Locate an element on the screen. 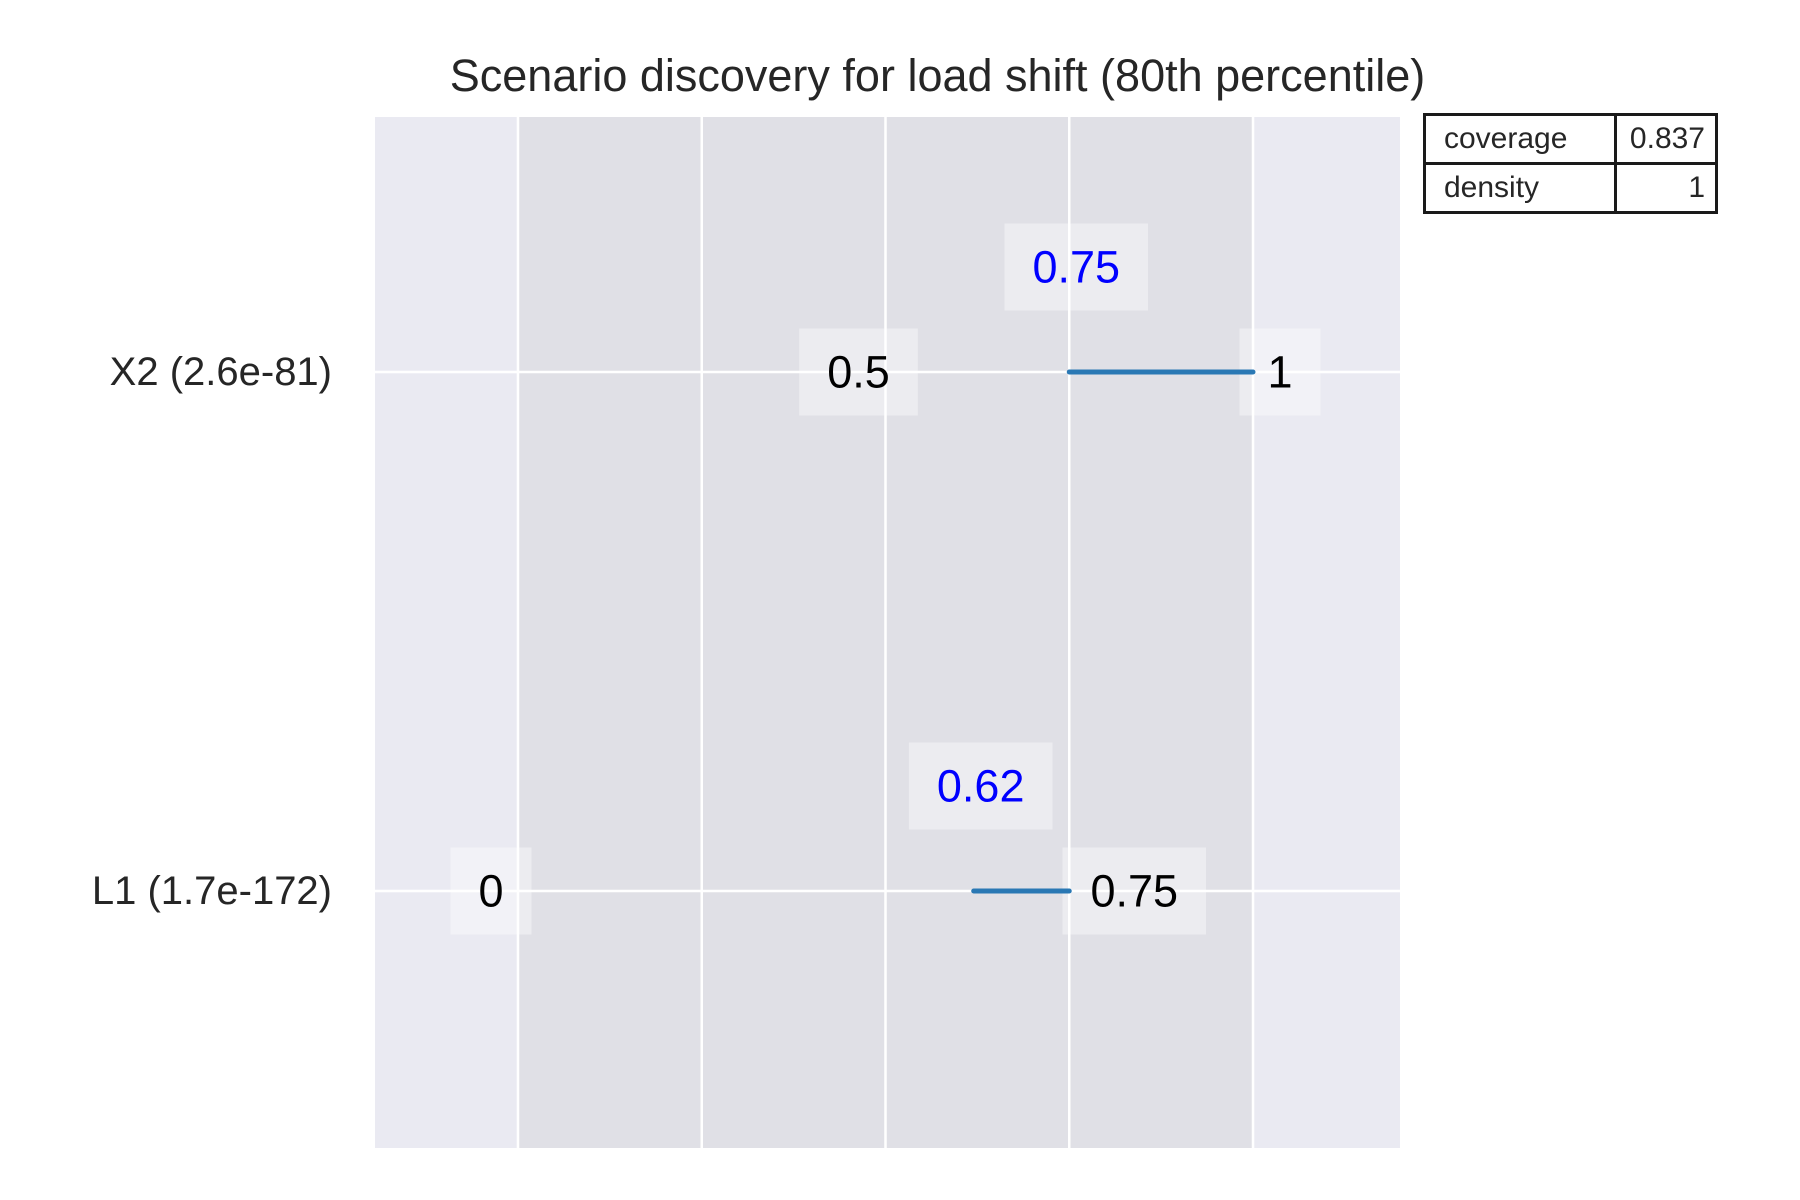 Image resolution: width=1800 pixels, height=1200 pixels. y-tick-label: L1 (1.7e-172) is located at coordinates (212, 891).